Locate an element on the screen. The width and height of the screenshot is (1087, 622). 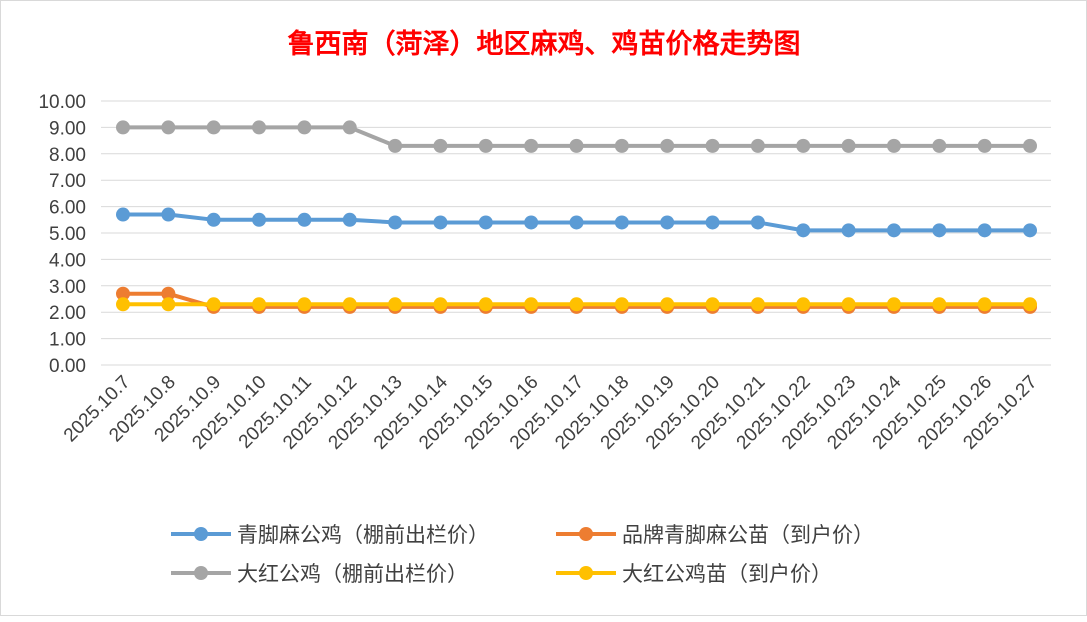
legend-item: 大红公鸡（棚前出栏价） is located at coordinates (319, 574).